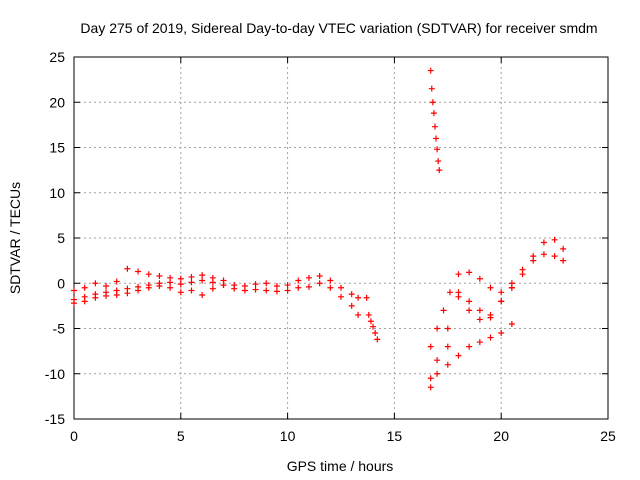 Image resolution: width=640 pixels, height=480 pixels. Describe the element at coordinates (181, 436) in the screenshot. I see `x-tick-label: 5` at that location.